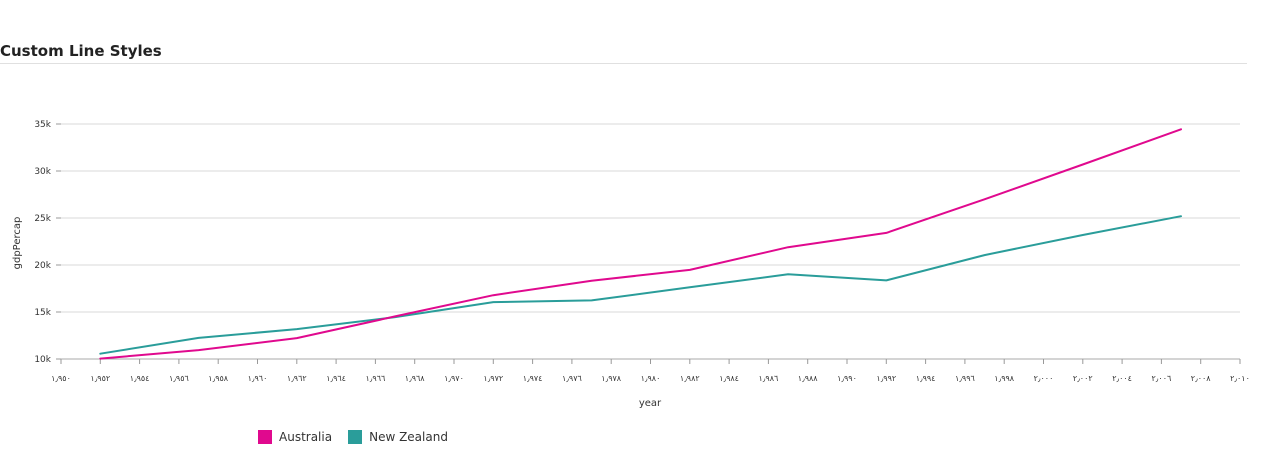 The image size is (1280, 454). Describe the element at coordinates (1083, 378) in the screenshot. I see `x-tick-label: ٢٫٠٠٢` at that location.